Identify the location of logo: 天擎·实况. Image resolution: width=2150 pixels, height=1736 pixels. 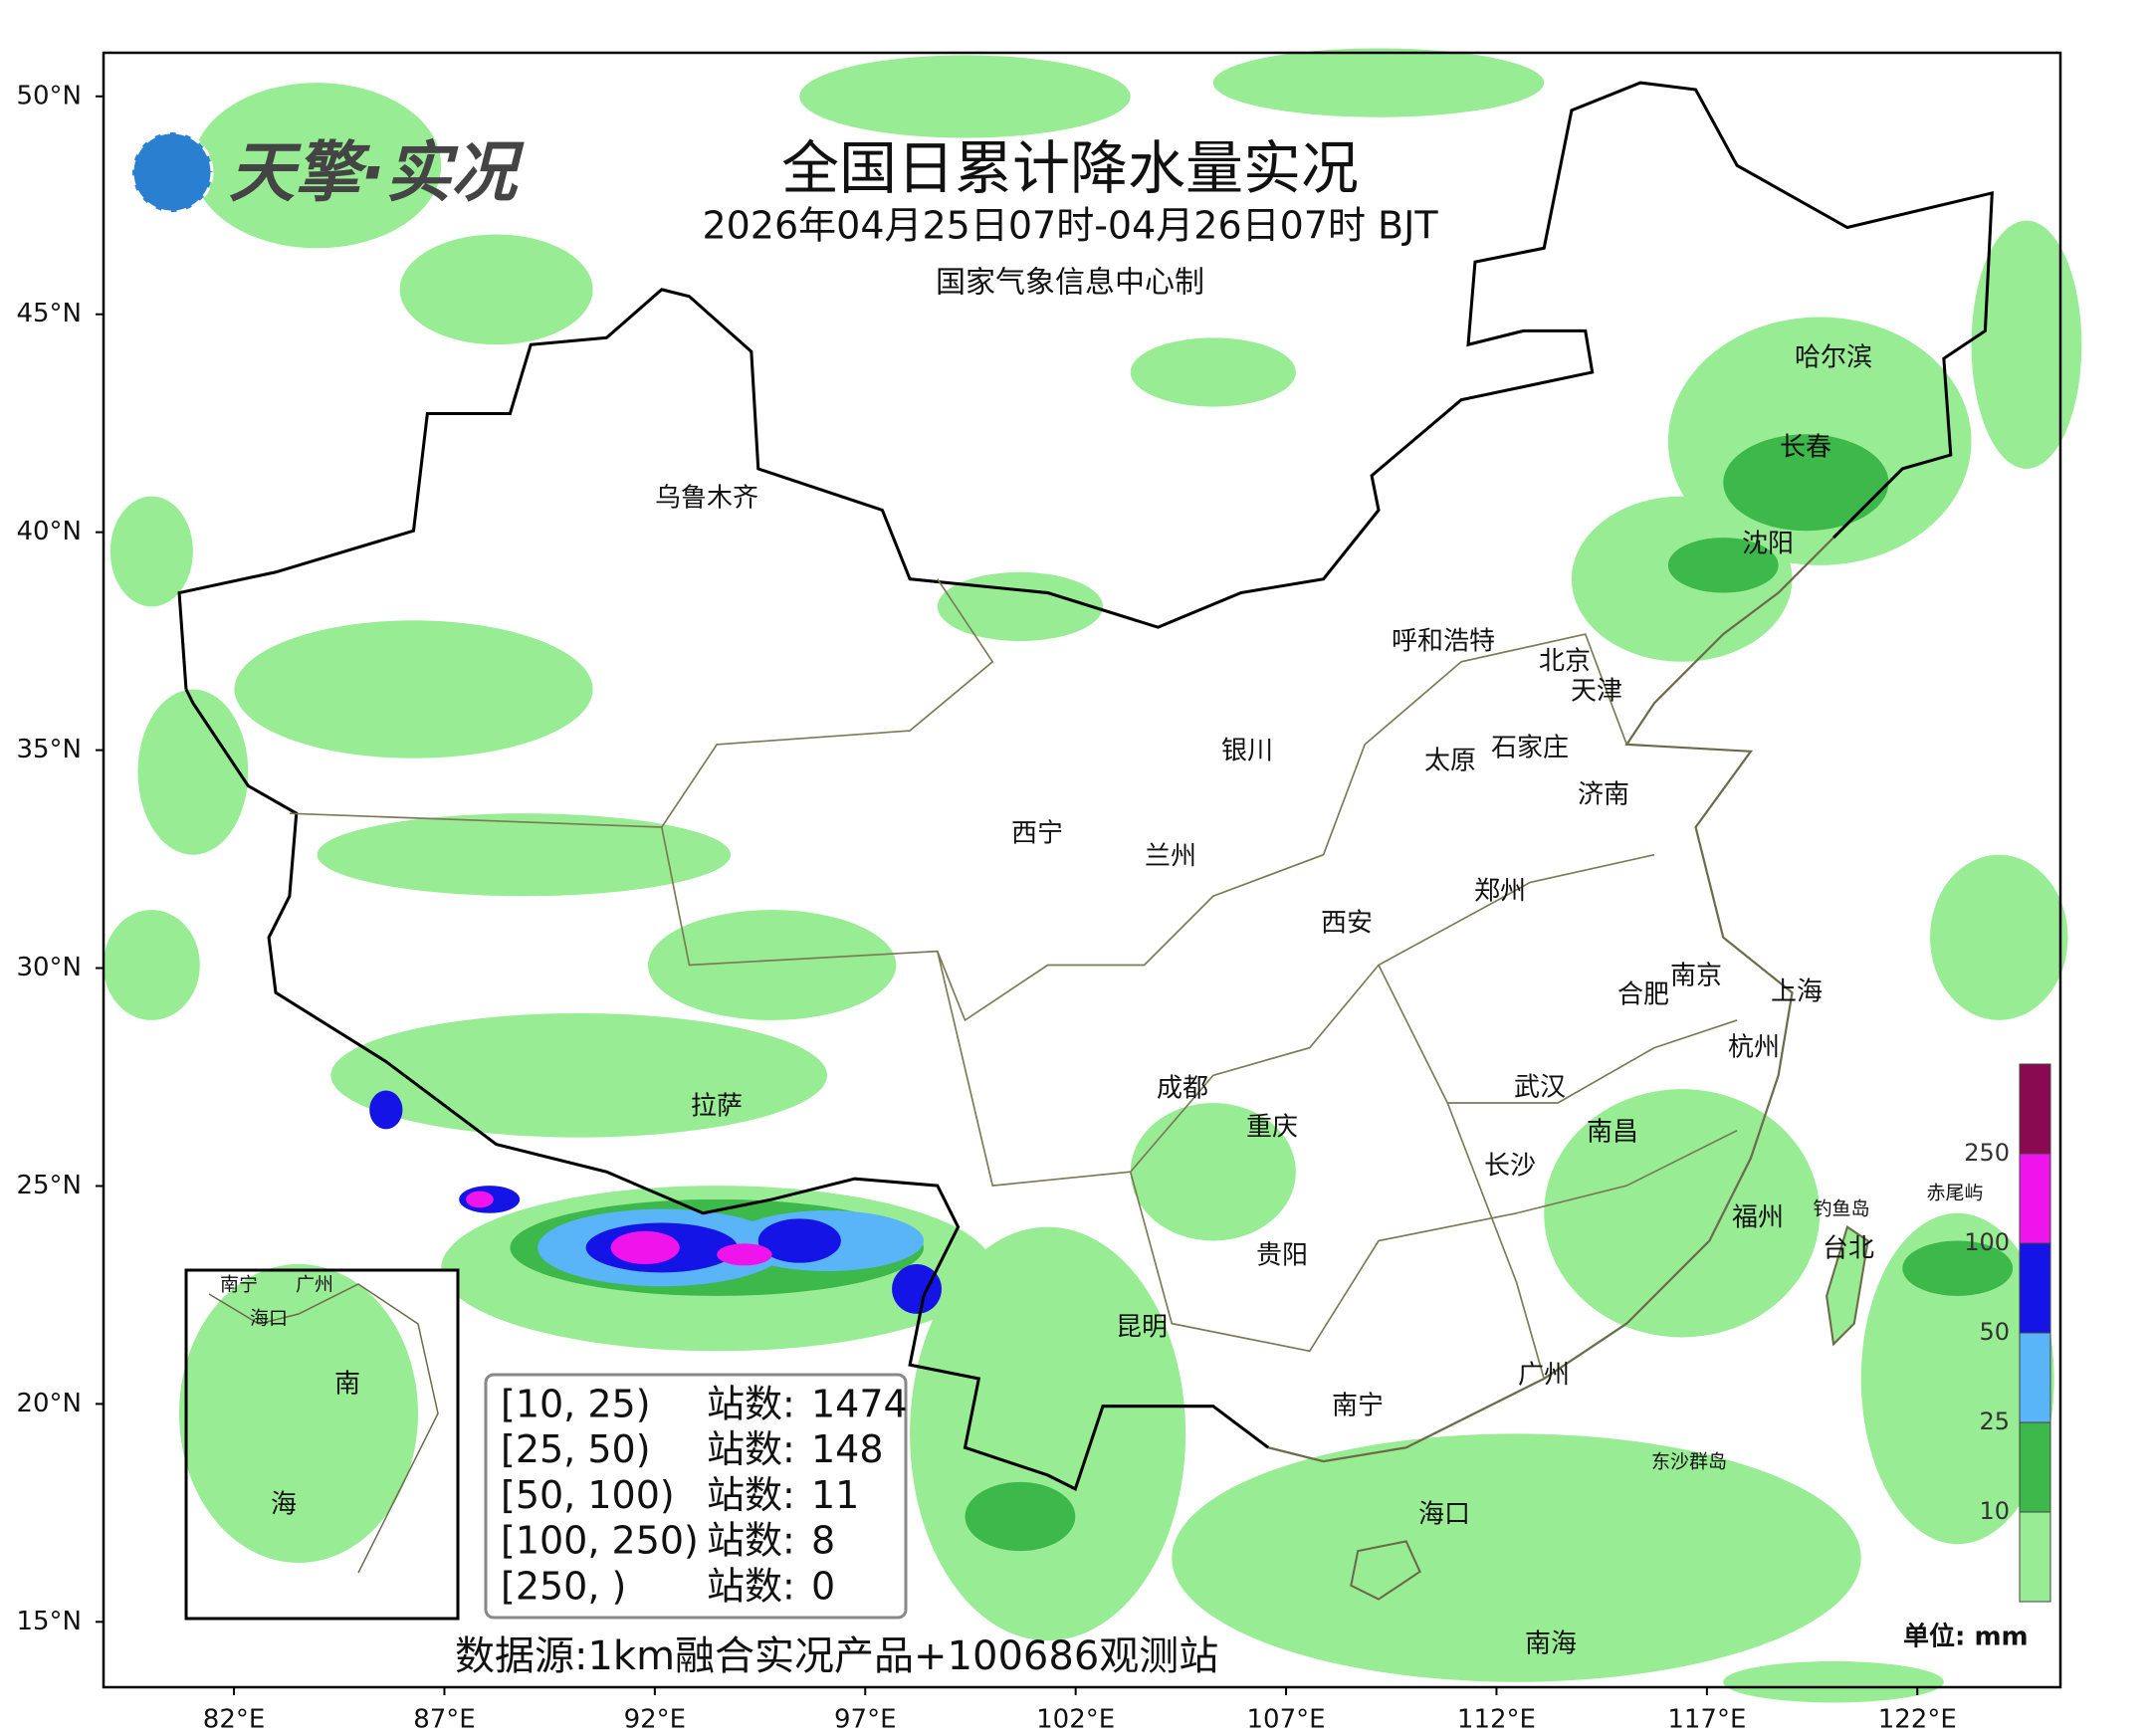
(328, 172).